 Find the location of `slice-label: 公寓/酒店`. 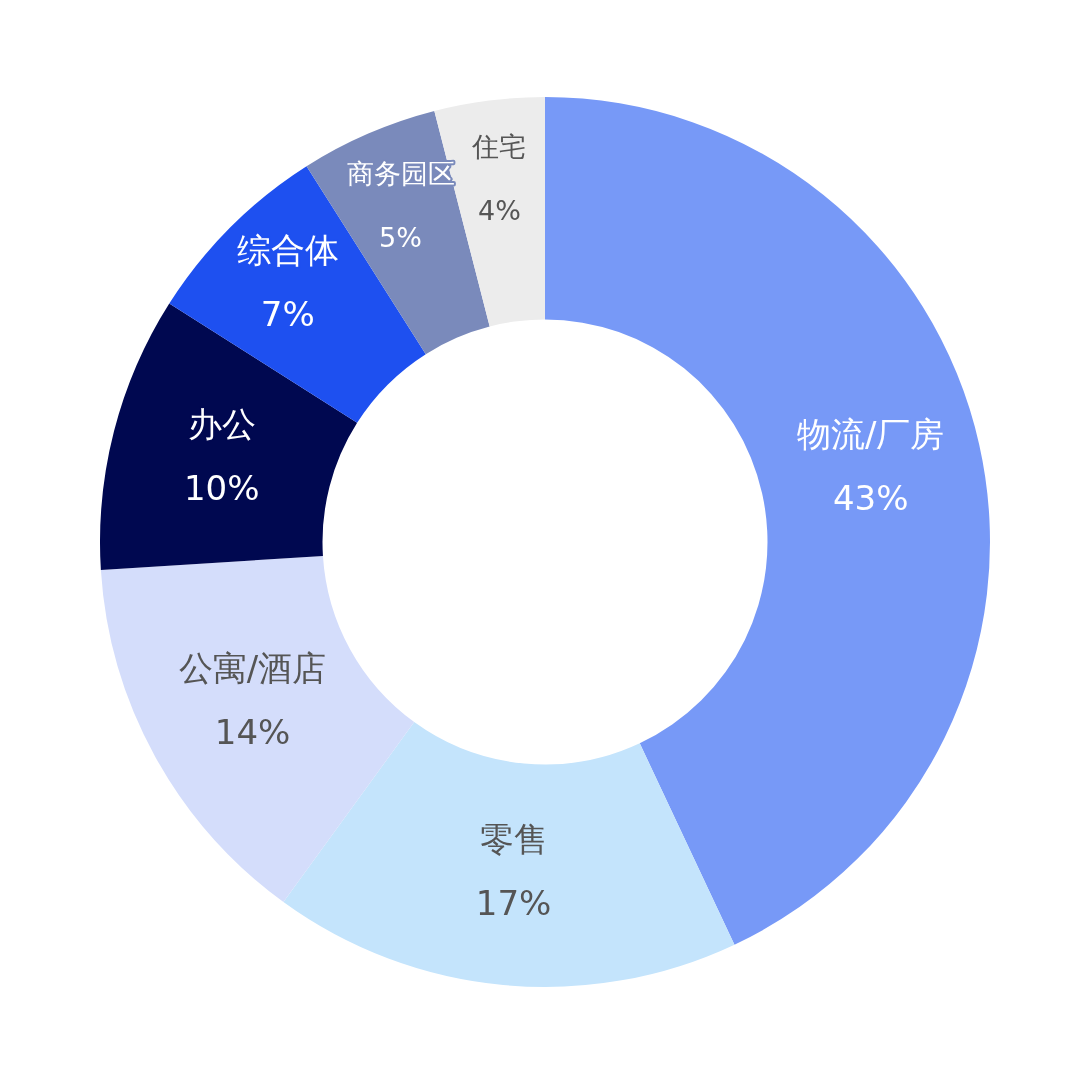

slice-label: 公寓/酒店 is located at coordinates (252, 667).